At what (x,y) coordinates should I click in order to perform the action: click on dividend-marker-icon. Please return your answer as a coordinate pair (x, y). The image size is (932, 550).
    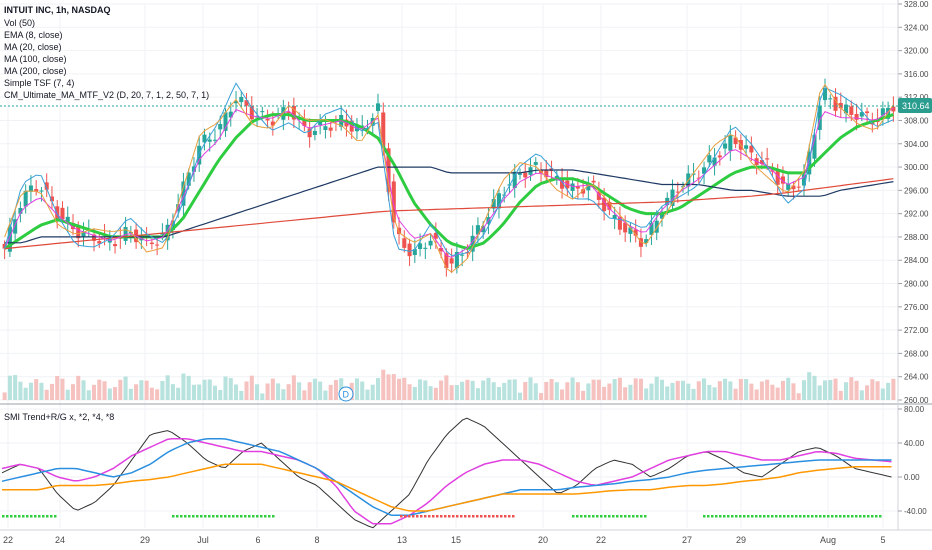
    Looking at the image, I should click on (346, 394).